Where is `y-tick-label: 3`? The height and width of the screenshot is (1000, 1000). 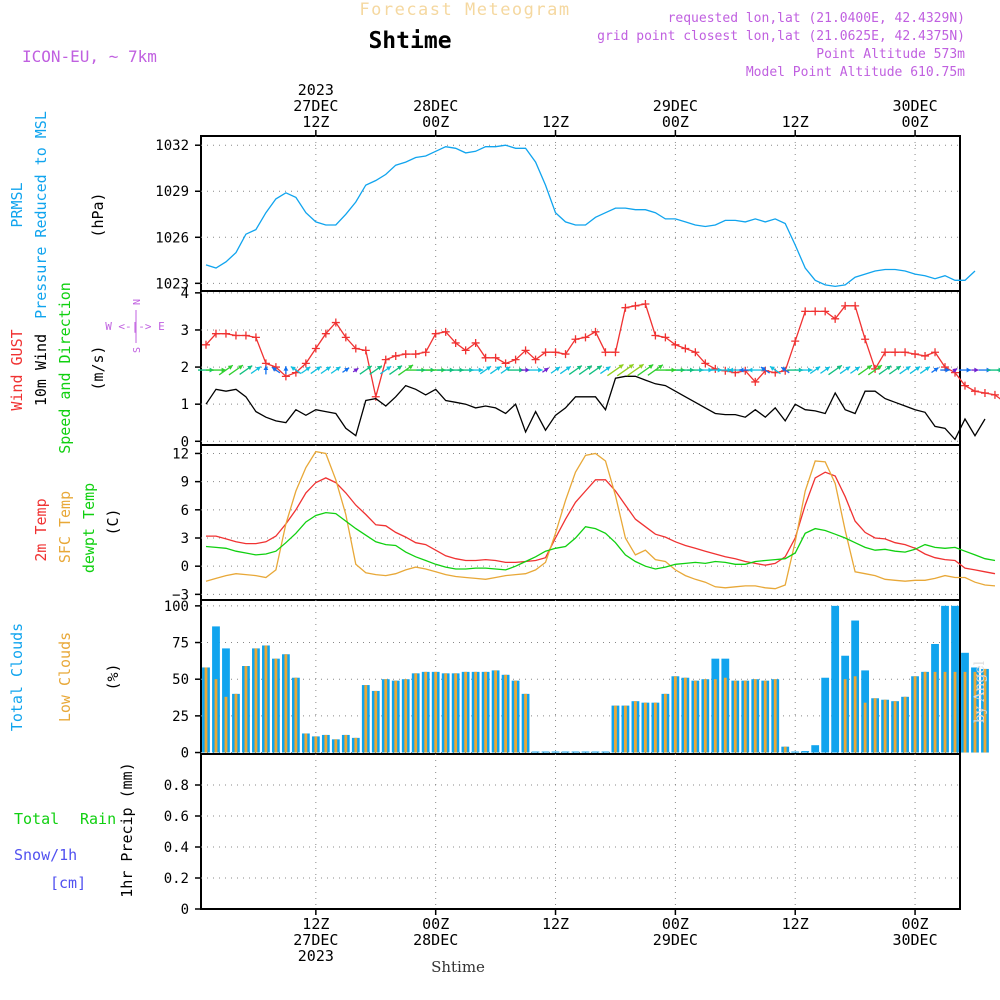
y-tick-label: 3 is located at coordinates (185, 331).